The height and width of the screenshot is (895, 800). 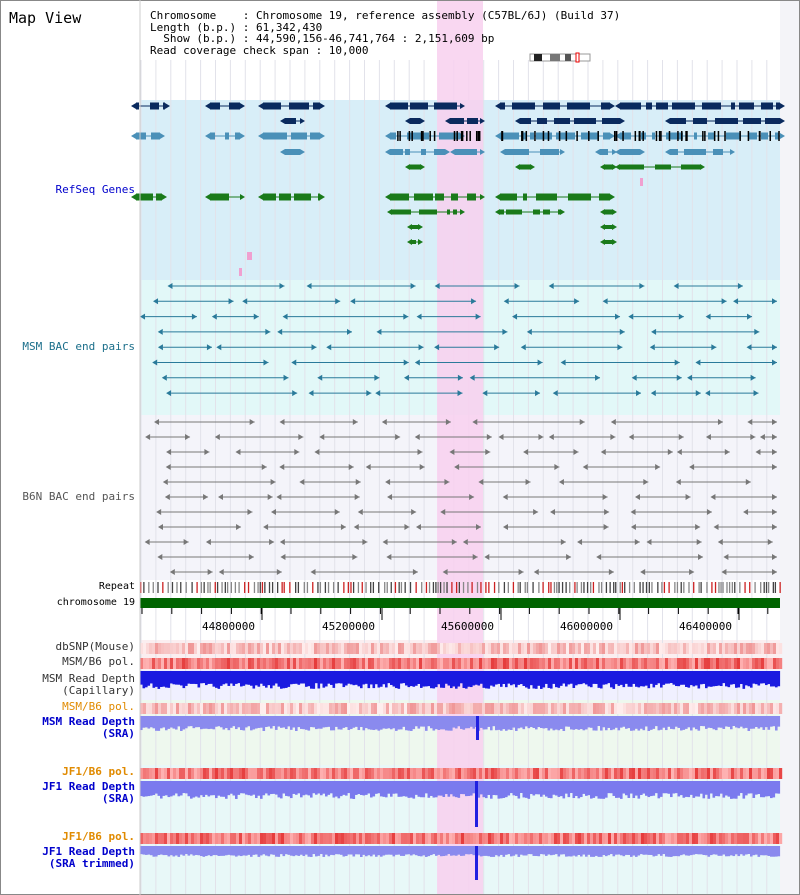 I want to click on track-label-b6n-bac: B6N BAC end pairs, so click(x=78, y=496).